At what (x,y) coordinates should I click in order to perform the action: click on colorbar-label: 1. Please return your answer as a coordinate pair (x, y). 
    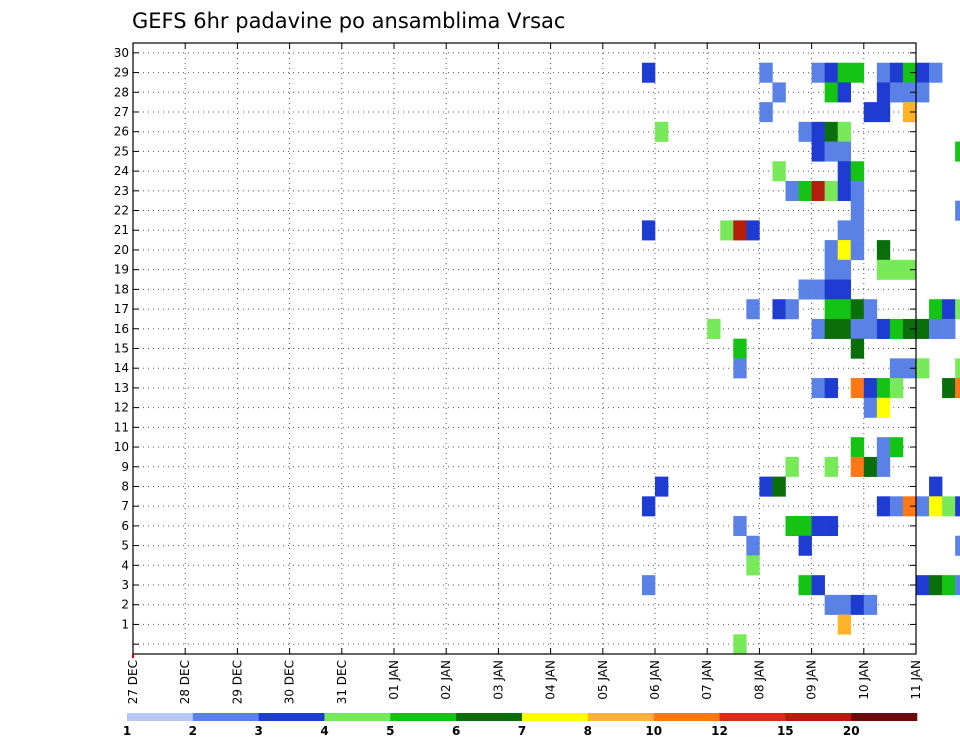
    Looking at the image, I should click on (127, 731).